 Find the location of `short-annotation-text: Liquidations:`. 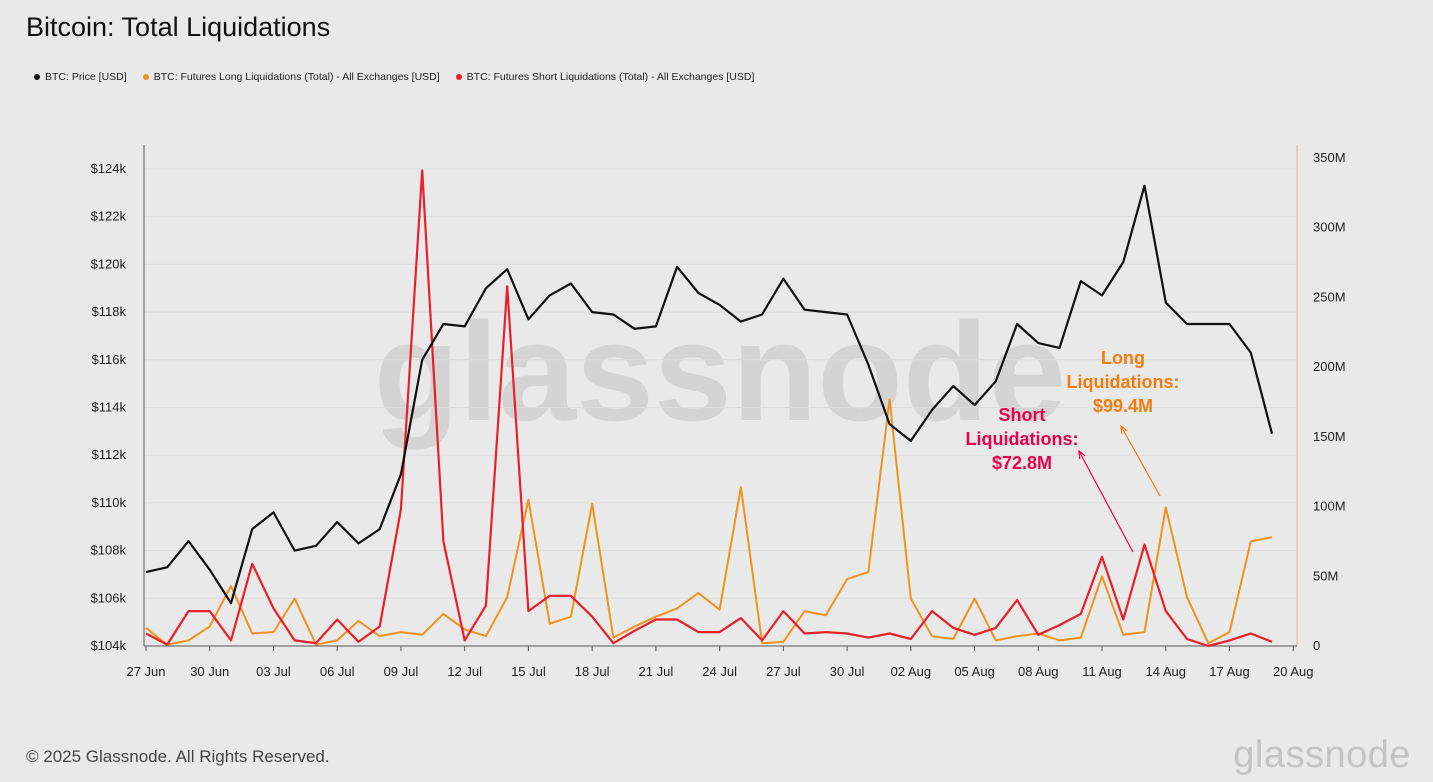

short-annotation-text: Liquidations: is located at coordinates (1022, 439).